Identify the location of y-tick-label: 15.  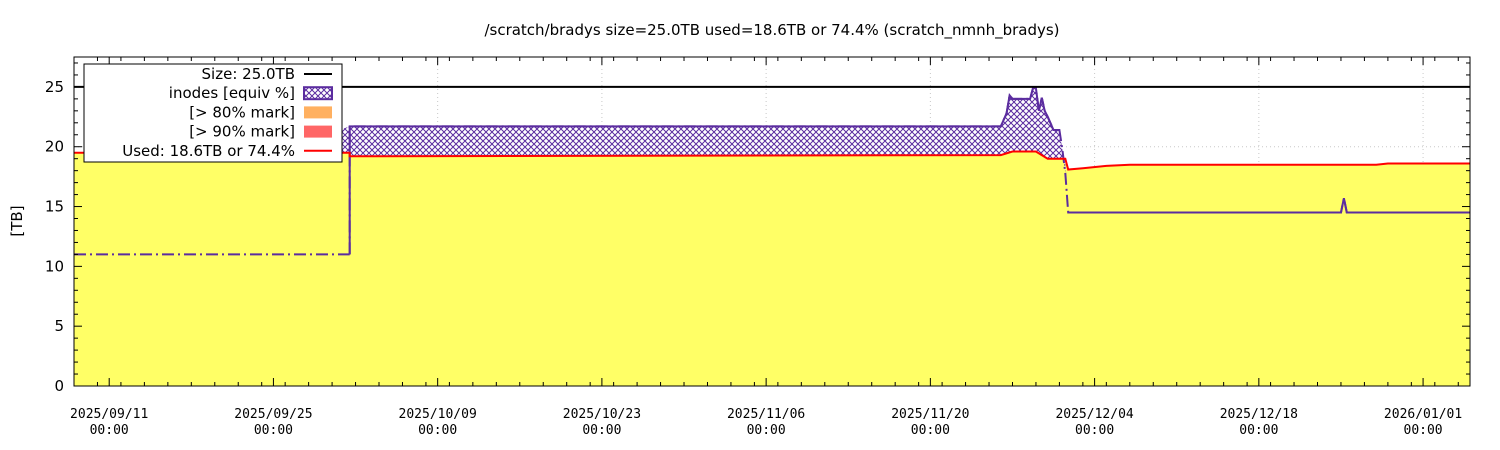
(54, 207).